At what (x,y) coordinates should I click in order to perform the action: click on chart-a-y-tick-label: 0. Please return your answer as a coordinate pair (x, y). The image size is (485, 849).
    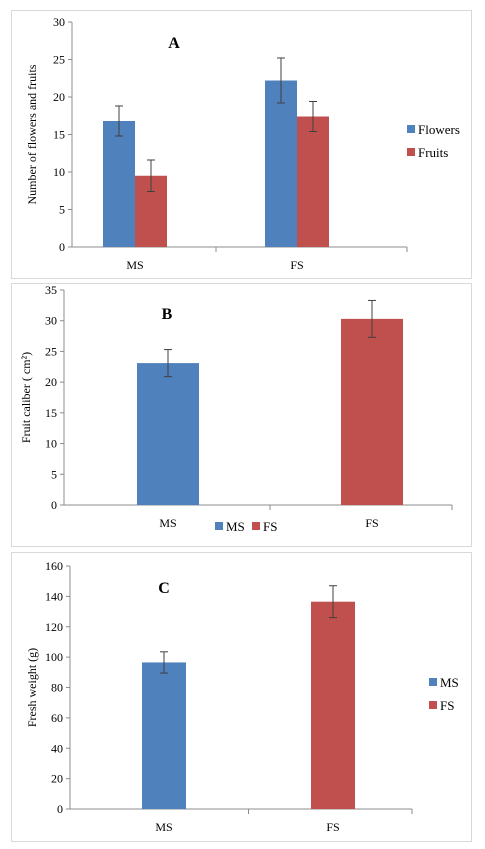
    Looking at the image, I should click on (62, 247).